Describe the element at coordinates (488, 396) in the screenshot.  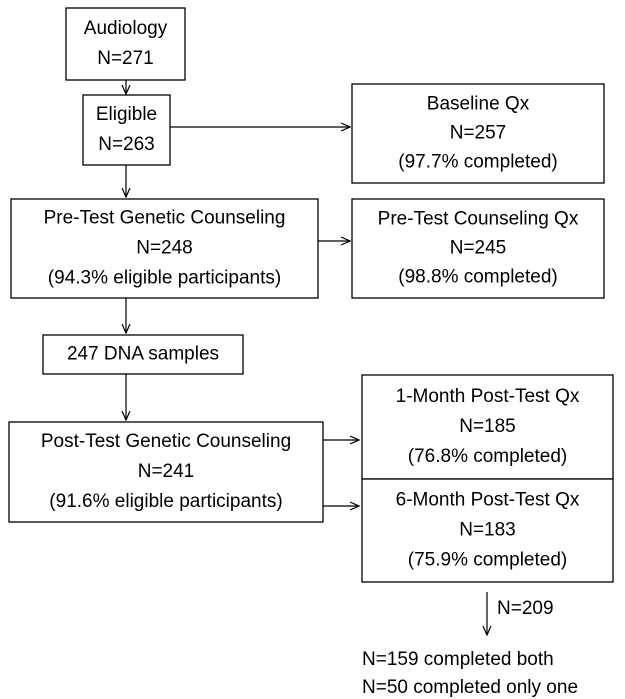
I see `node-text: 1-Month Post-Test Qx` at that location.